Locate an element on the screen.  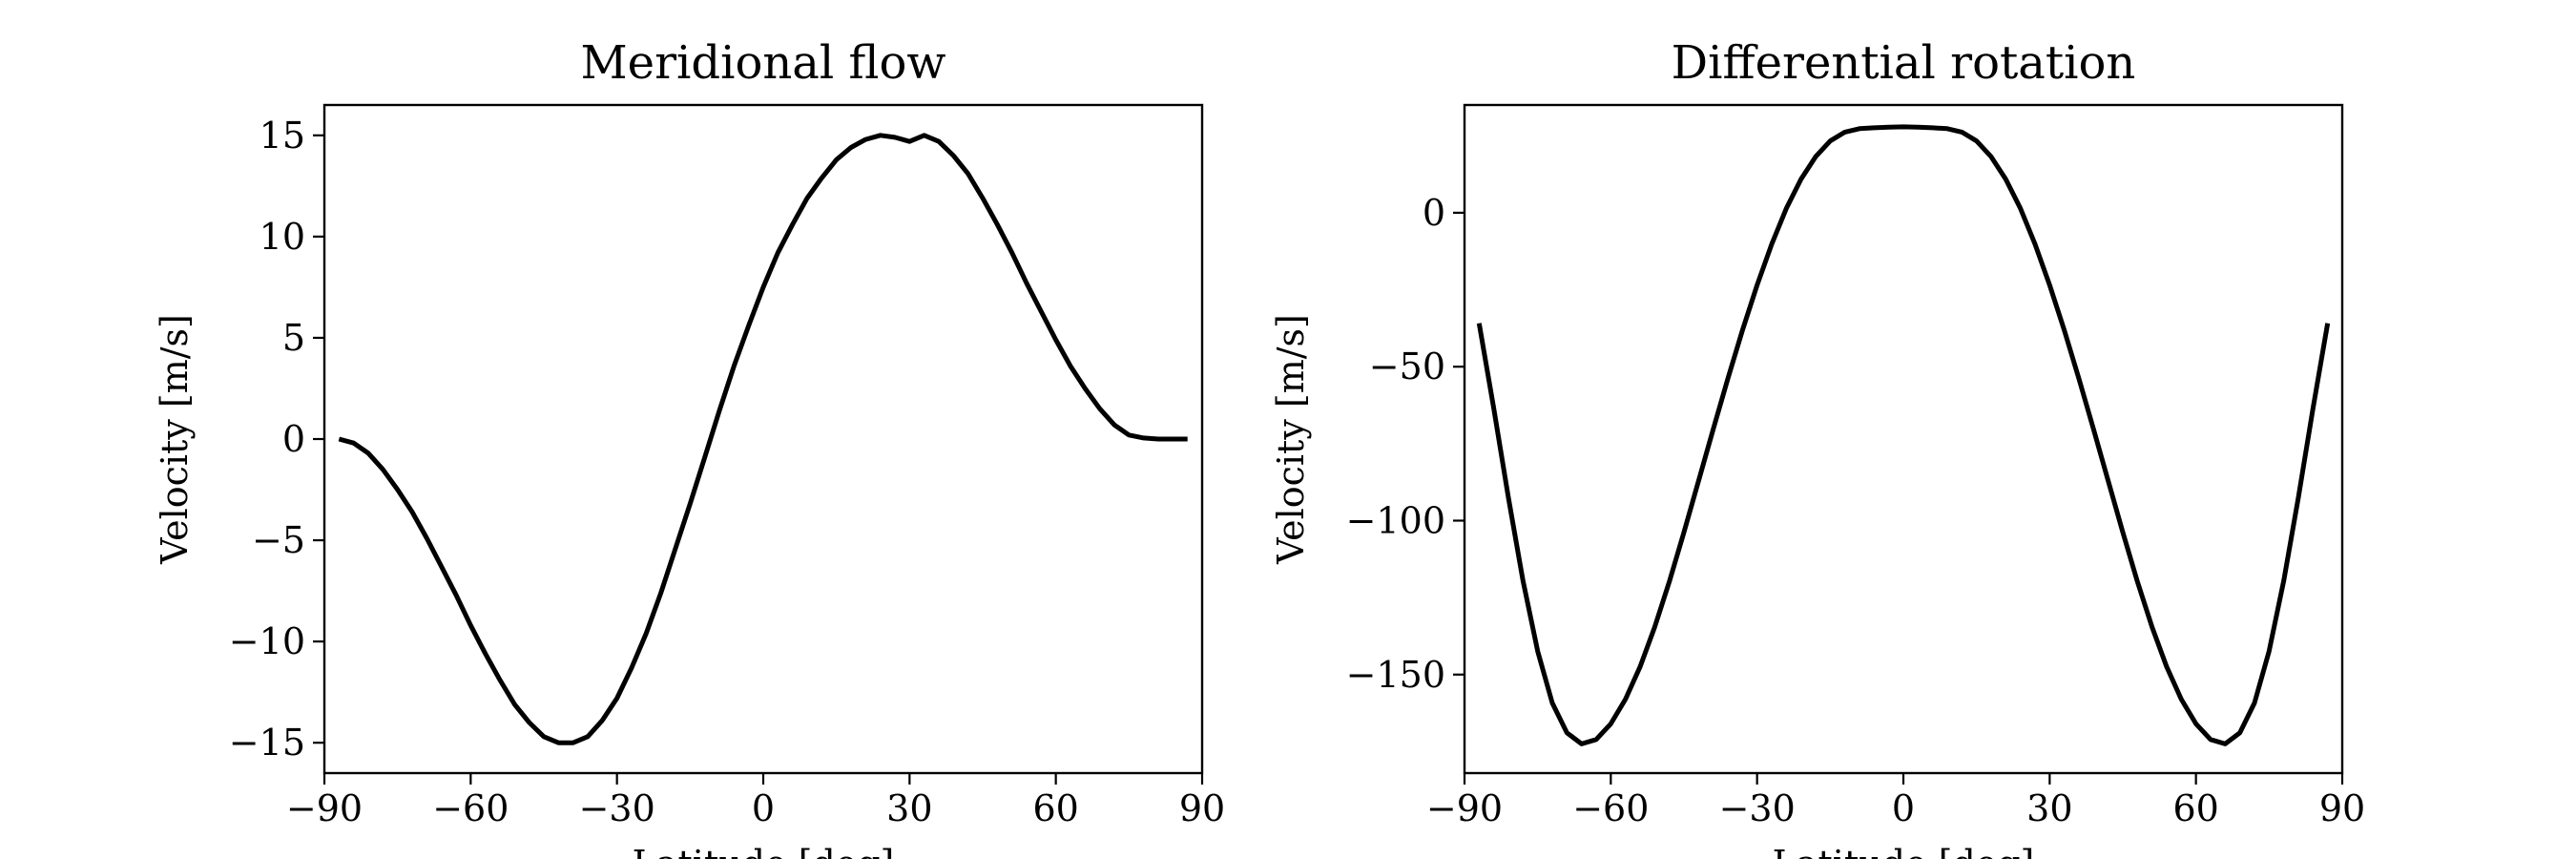
differential-rotation-ytick-label: −100 is located at coordinates (1395, 520).